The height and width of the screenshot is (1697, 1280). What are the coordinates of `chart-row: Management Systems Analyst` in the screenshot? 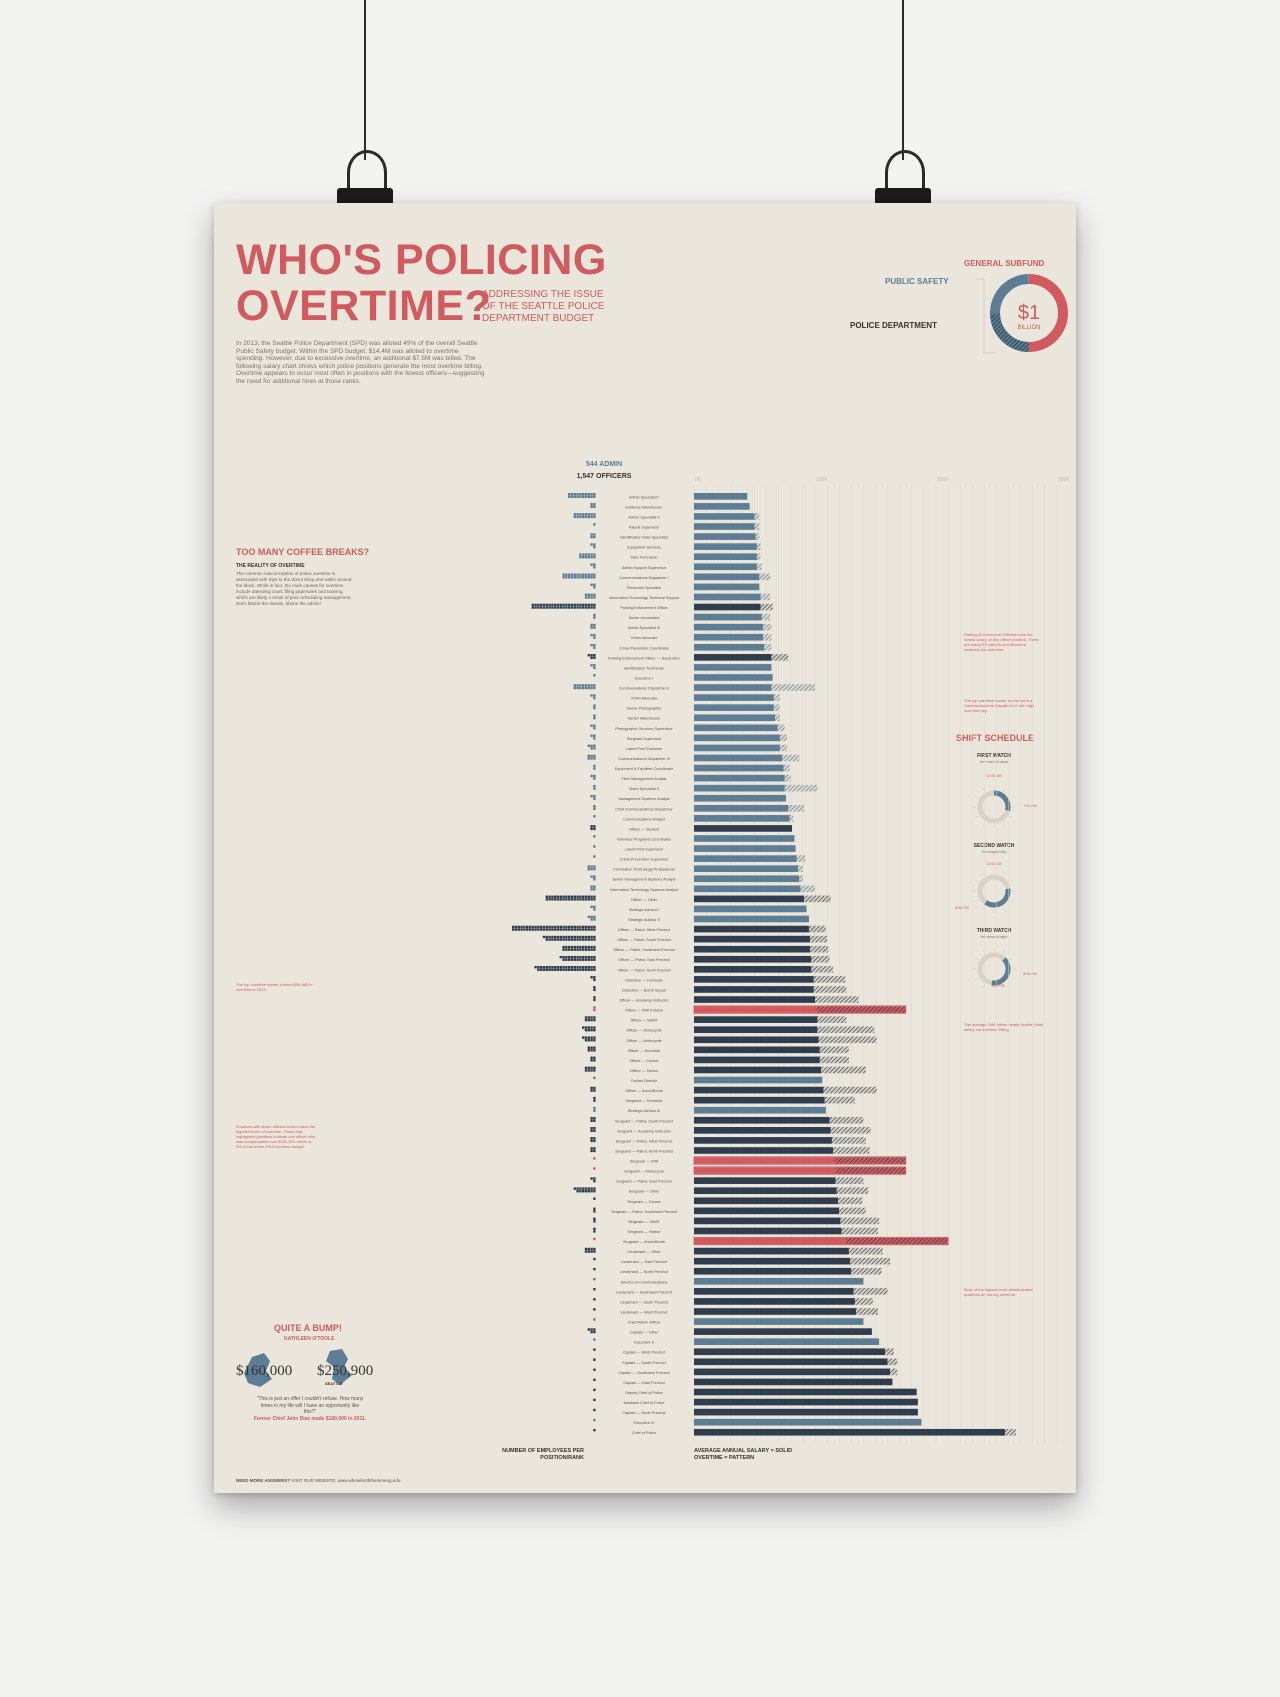 It's located at (688, 798).